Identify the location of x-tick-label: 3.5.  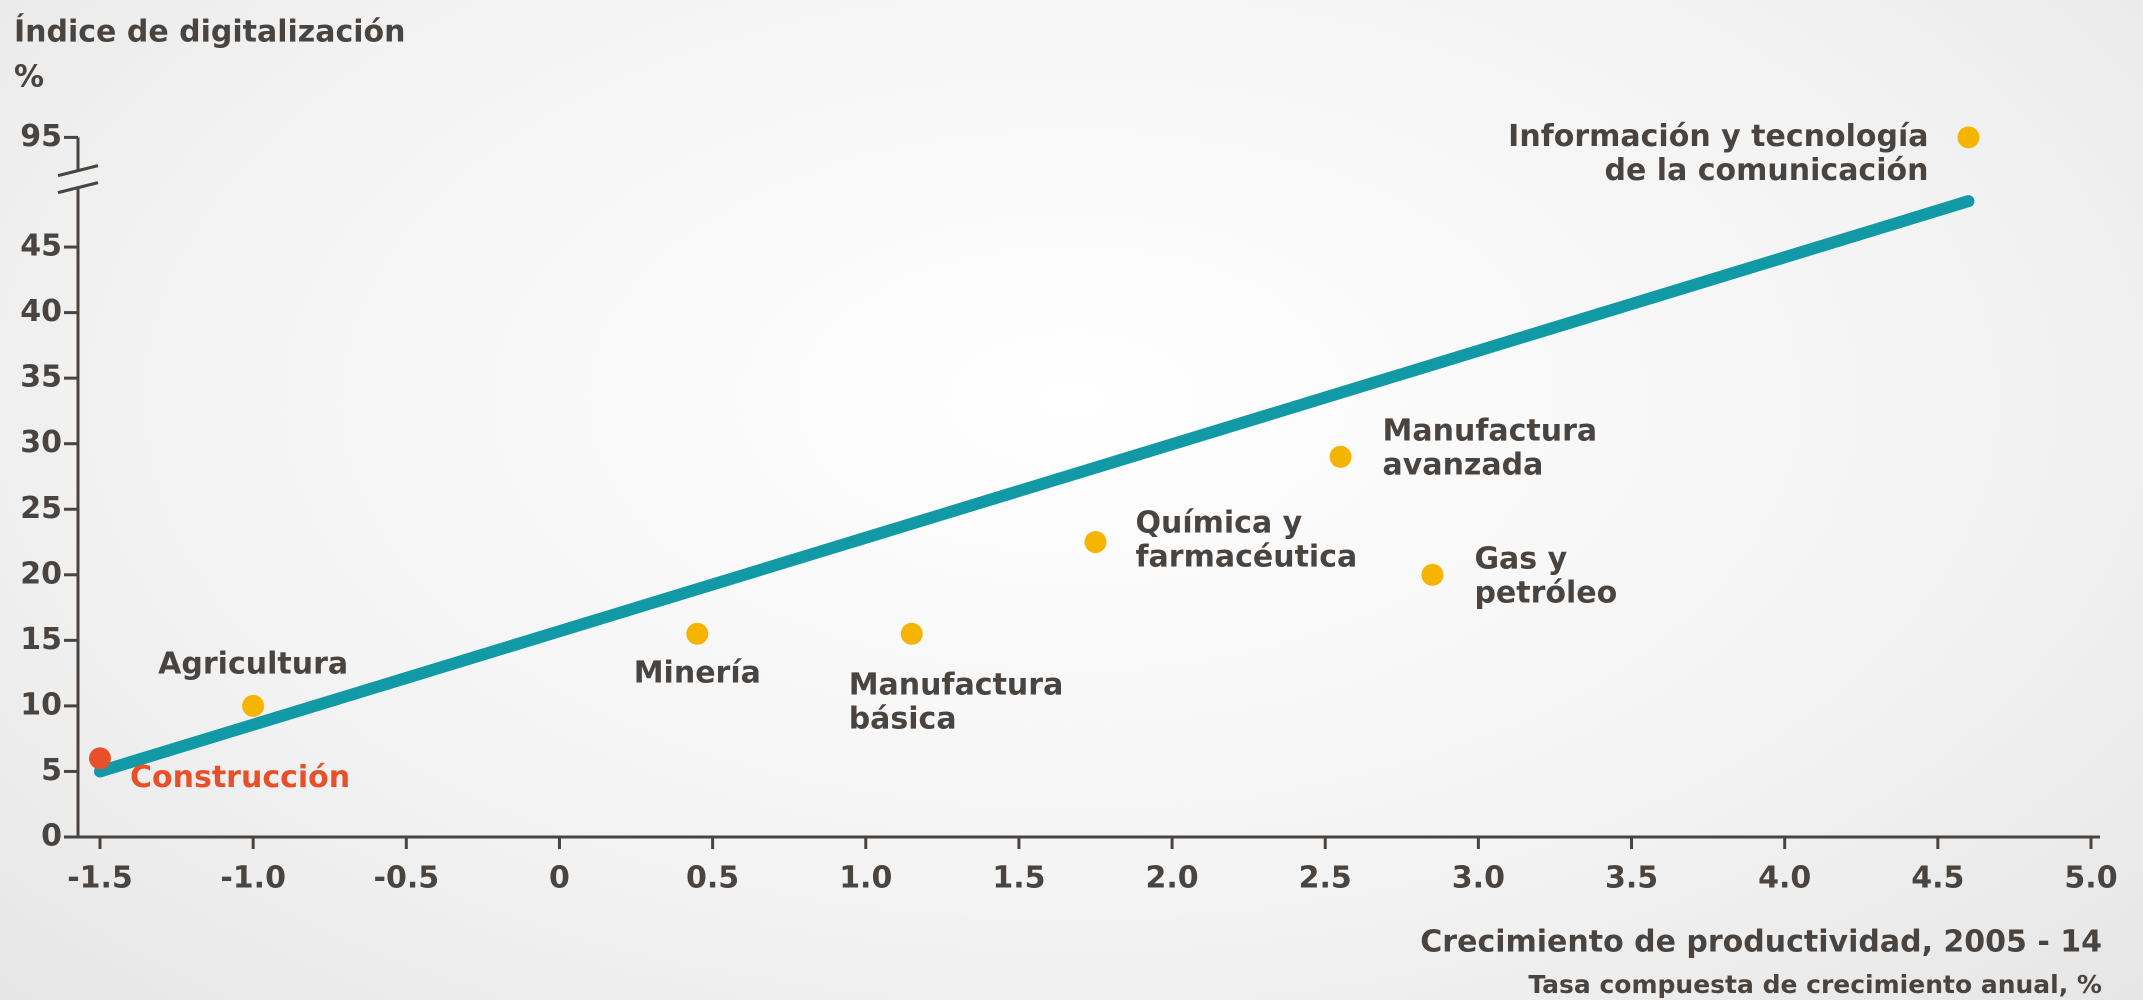
(1631, 878).